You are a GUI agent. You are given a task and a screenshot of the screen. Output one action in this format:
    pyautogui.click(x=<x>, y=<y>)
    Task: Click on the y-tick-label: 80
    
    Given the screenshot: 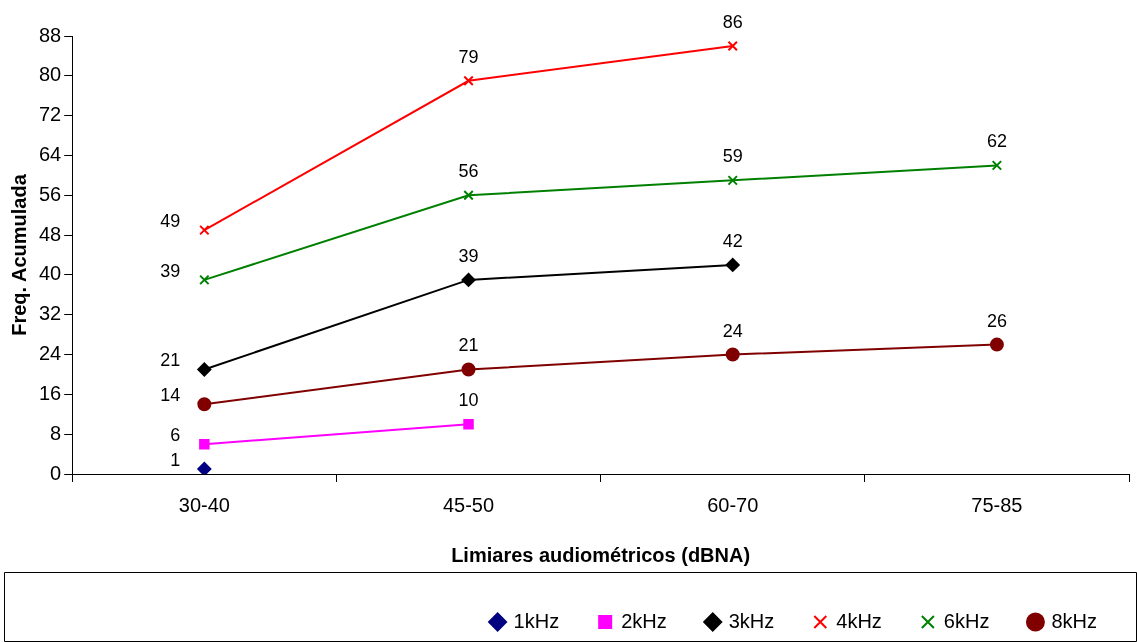 What is the action you would take?
    pyautogui.click(x=50, y=74)
    